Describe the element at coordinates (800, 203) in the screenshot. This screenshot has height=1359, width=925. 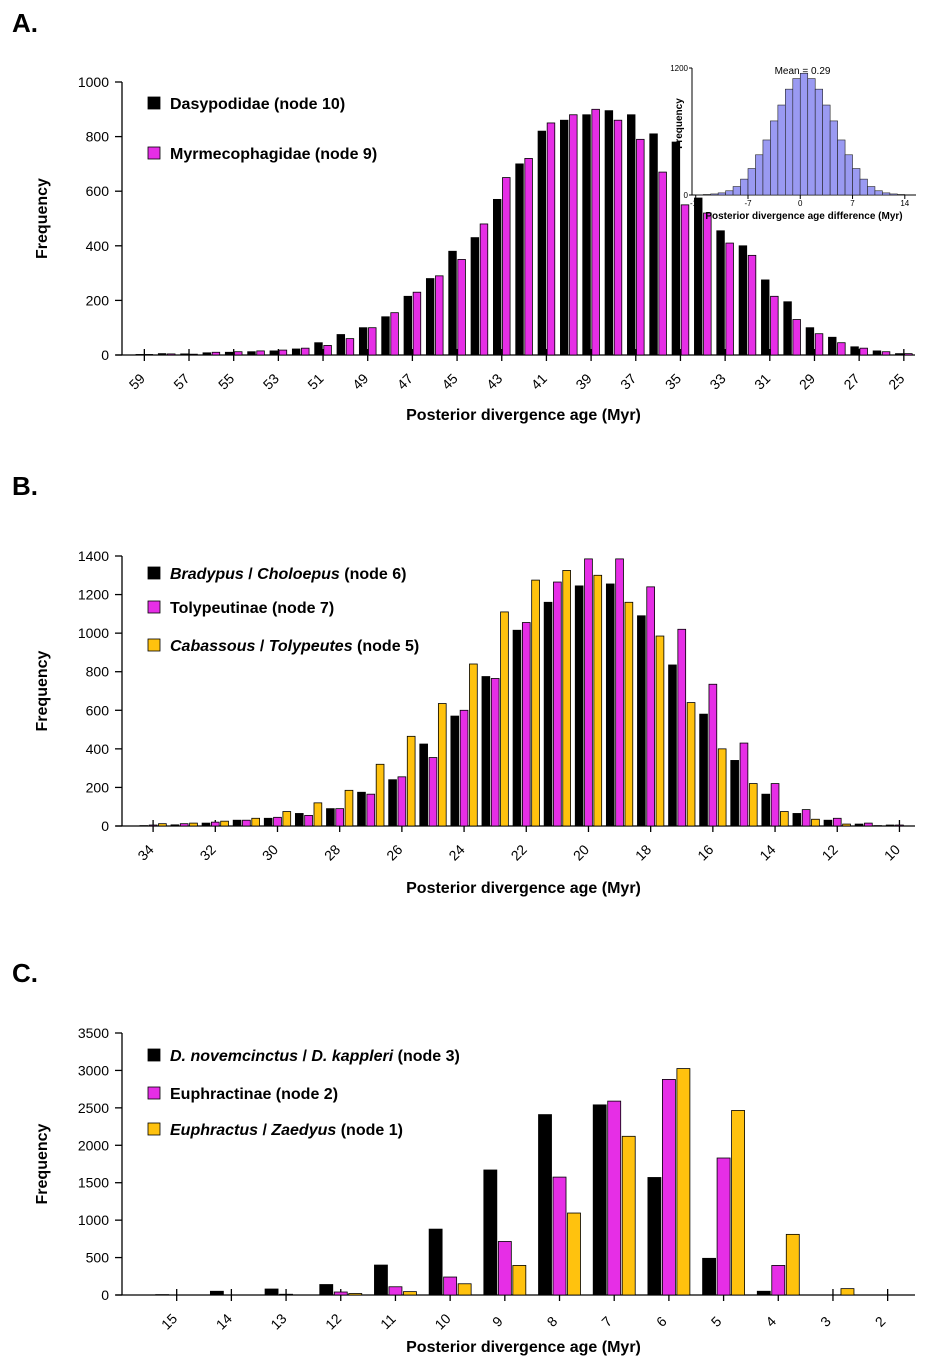
I see `inset-x-tick-label: 0` at that location.